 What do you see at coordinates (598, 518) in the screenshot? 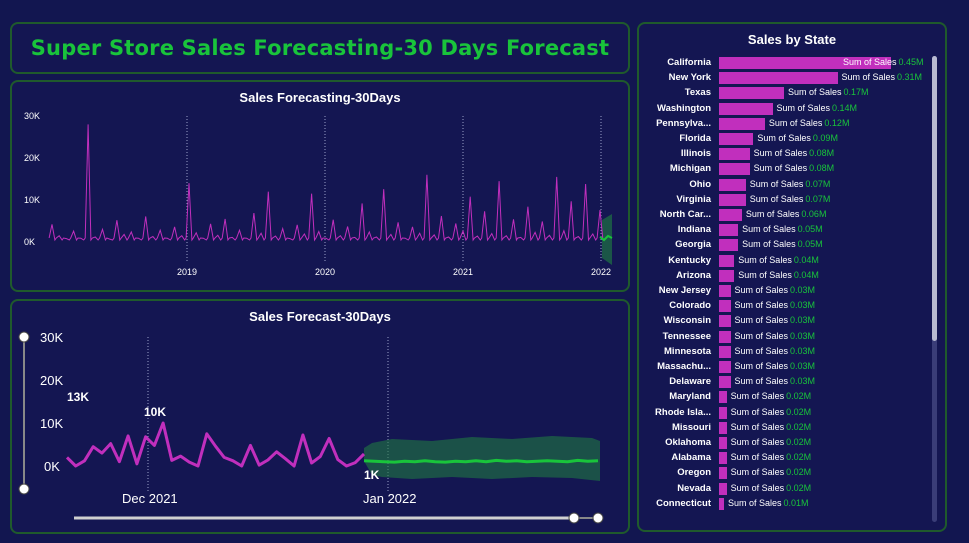
I see `x-range-slider-right-handle` at bounding box center [598, 518].